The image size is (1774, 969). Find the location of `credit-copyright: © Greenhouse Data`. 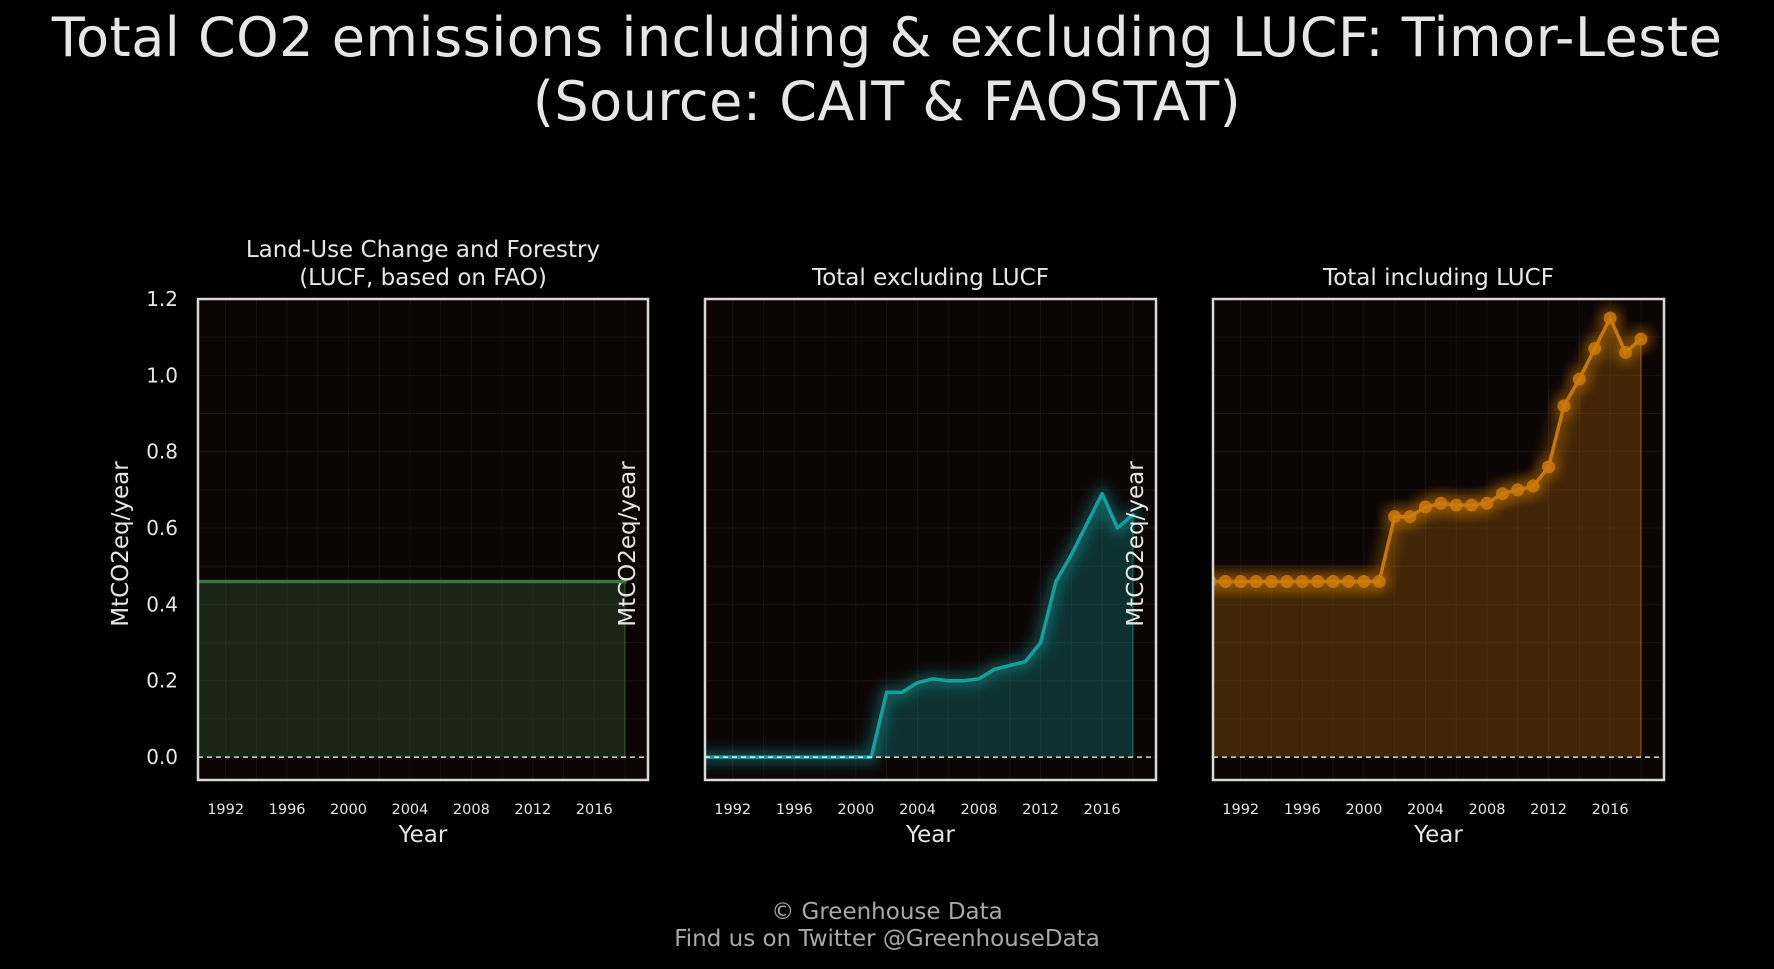

credit-copyright: © Greenhouse Data is located at coordinates (887, 912).